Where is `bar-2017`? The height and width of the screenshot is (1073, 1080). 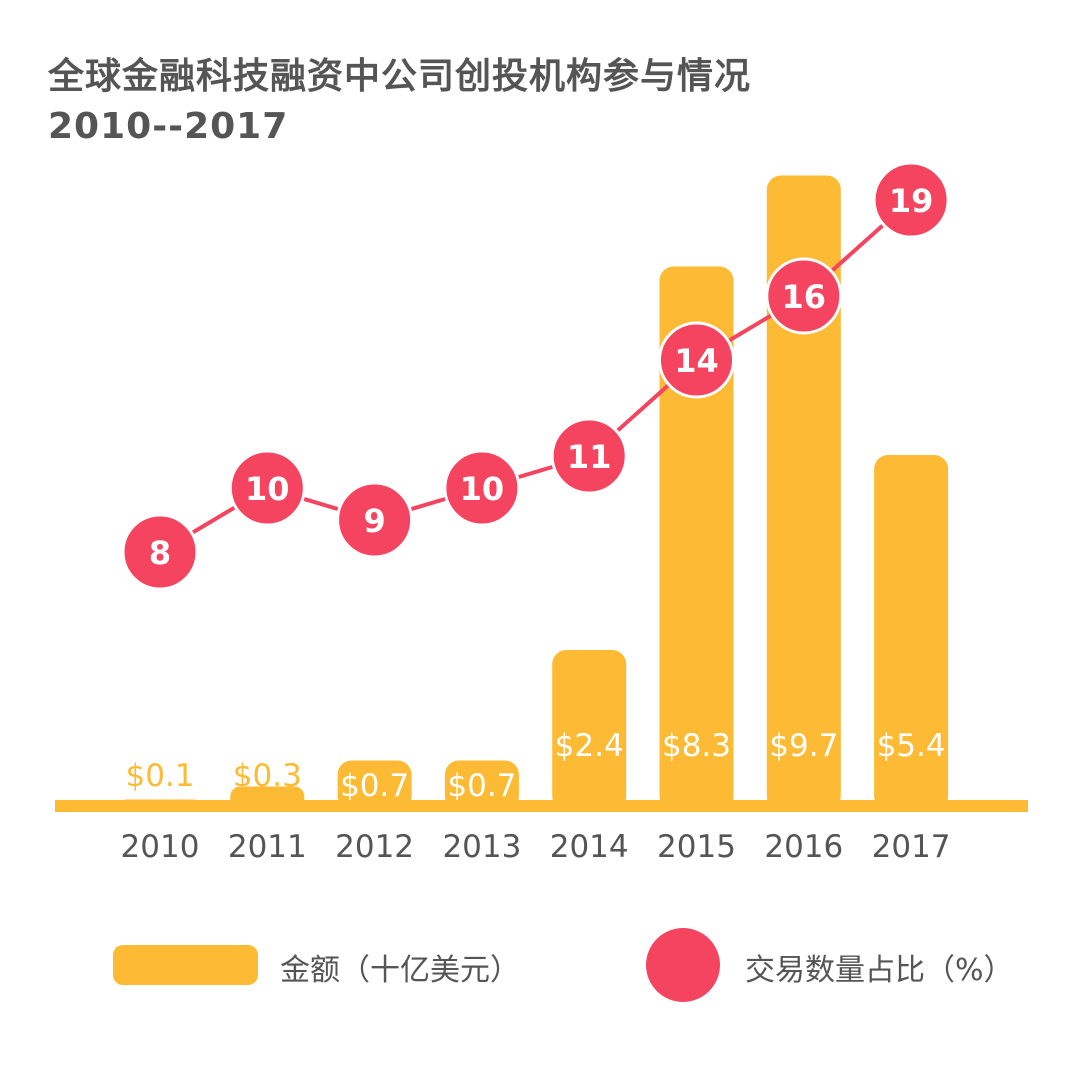 bar-2017 is located at coordinates (911, 632).